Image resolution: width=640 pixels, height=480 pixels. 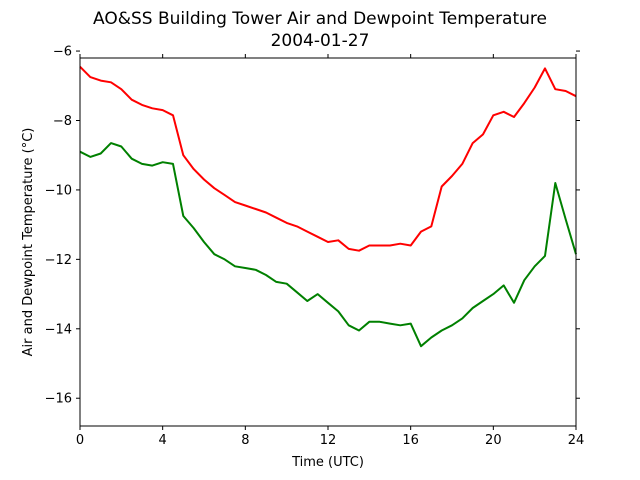 I want to click on x-tick-label: 8, so click(x=245, y=440).